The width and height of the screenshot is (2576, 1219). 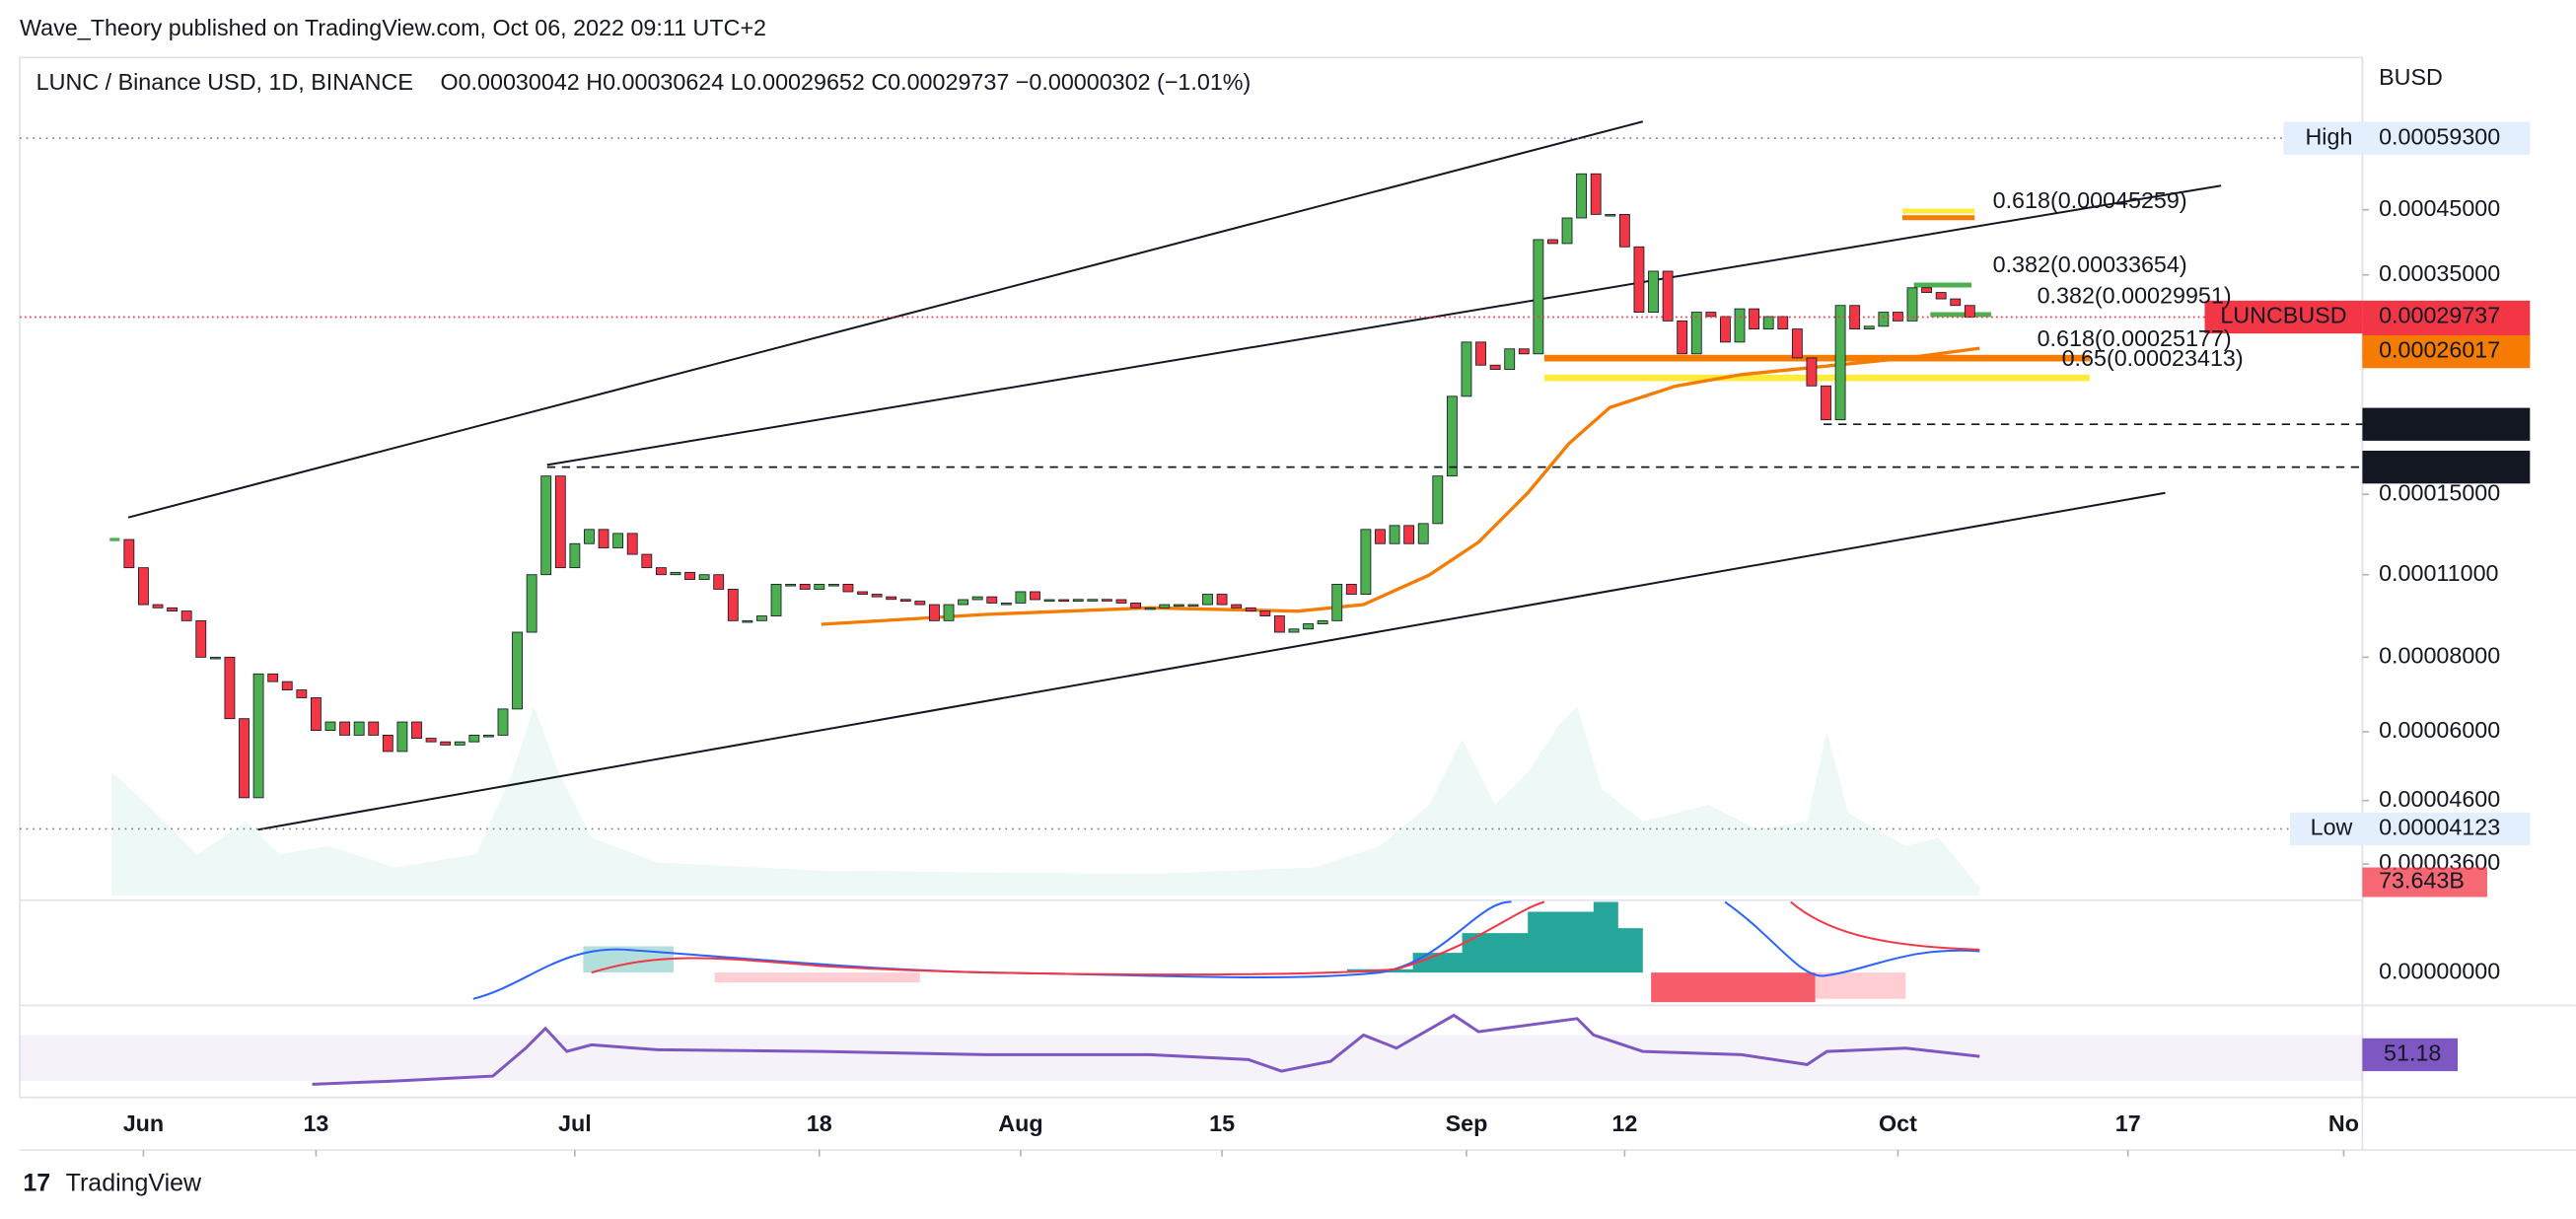 What do you see at coordinates (1898, 1123) in the screenshot?
I see `x-tick-label: Oct` at bounding box center [1898, 1123].